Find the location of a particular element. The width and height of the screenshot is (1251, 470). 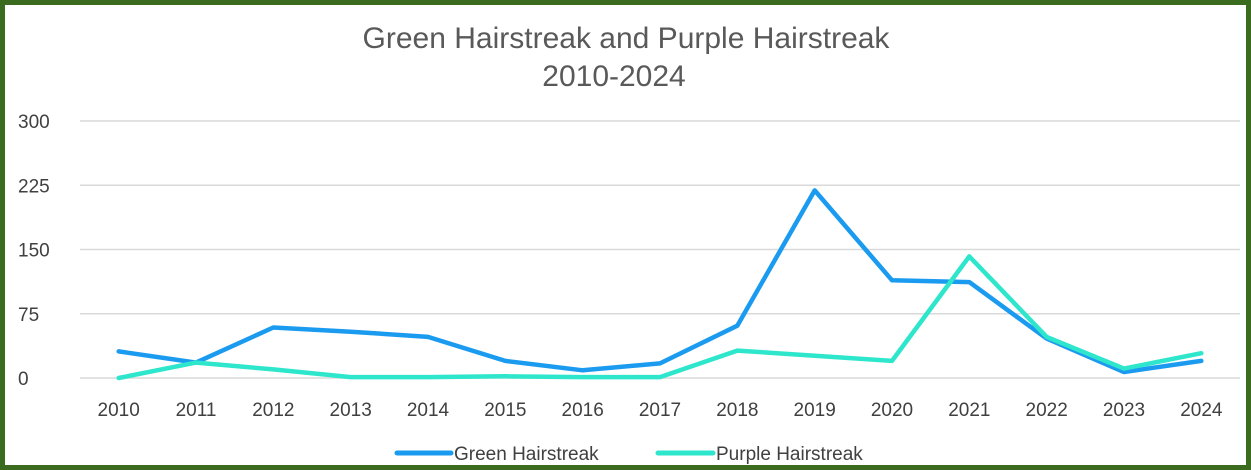

y-tick-label: 300 is located at coordinates (34, 122).